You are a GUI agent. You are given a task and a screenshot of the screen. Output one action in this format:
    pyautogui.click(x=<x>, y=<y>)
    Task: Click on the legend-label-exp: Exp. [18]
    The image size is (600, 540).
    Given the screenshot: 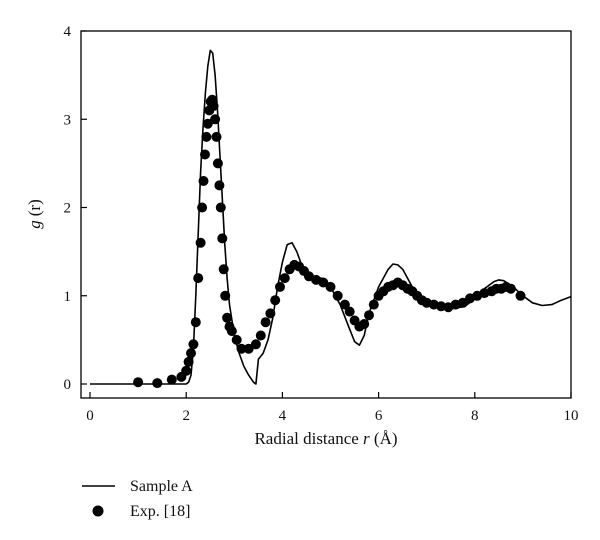 What is the action you would take?
    pyautogui.click(x=160, y=511)
    